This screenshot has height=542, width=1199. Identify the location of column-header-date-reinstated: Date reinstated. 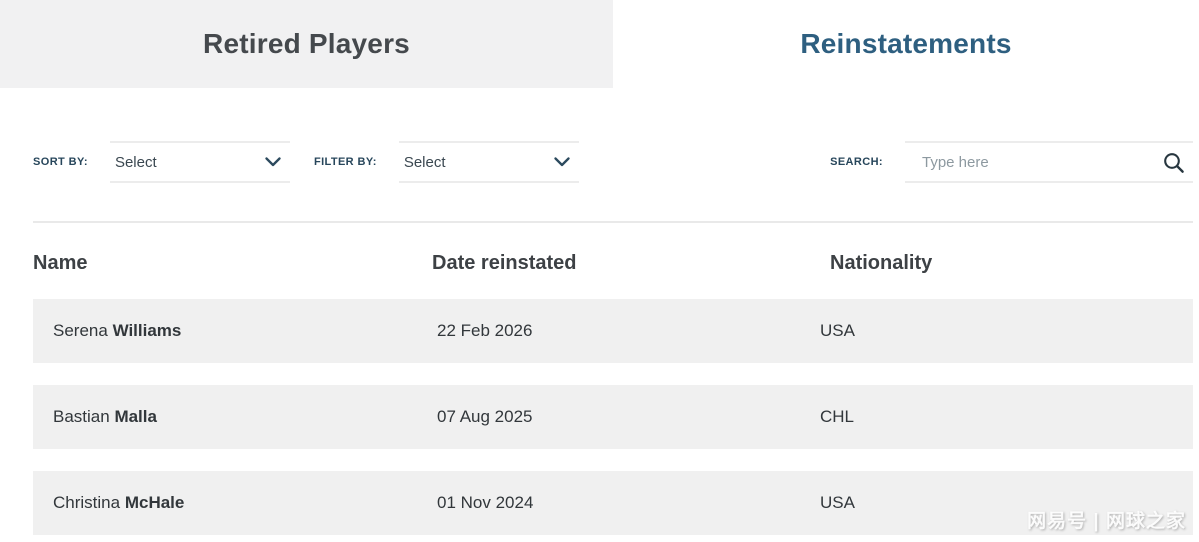
(504, 263).